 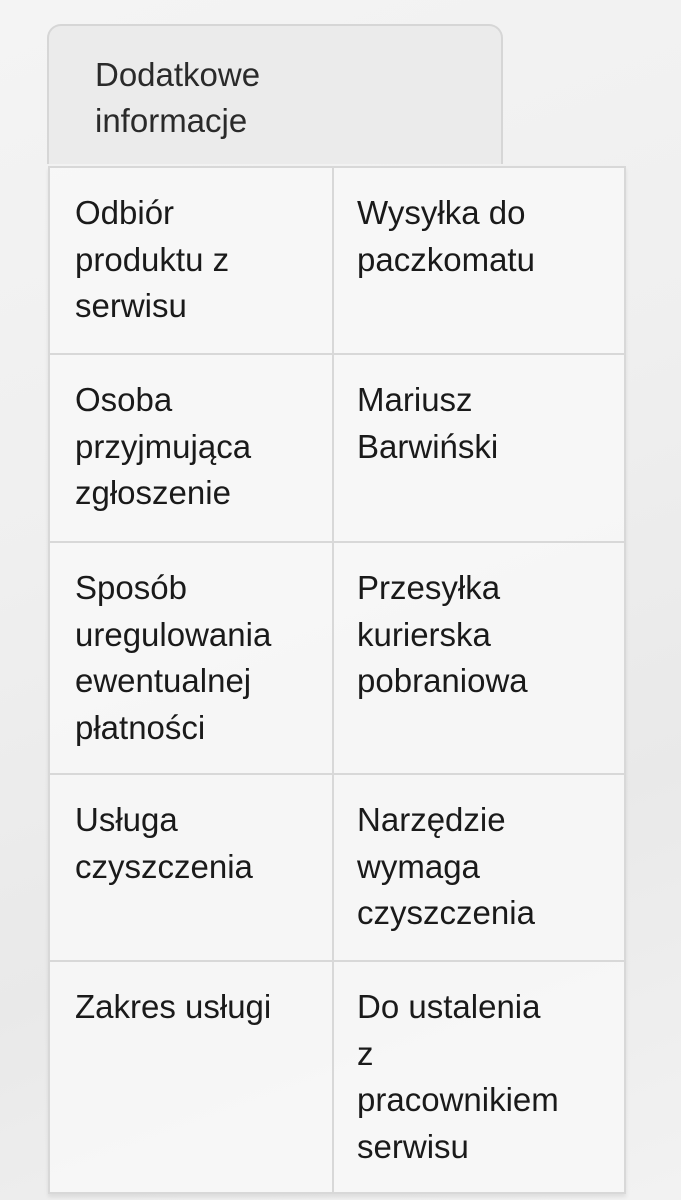 What do you see at coordinates (191, 1077) in the screenshot?
I see `row-label: Zakres usługi` at bounding box center [191, 1077].